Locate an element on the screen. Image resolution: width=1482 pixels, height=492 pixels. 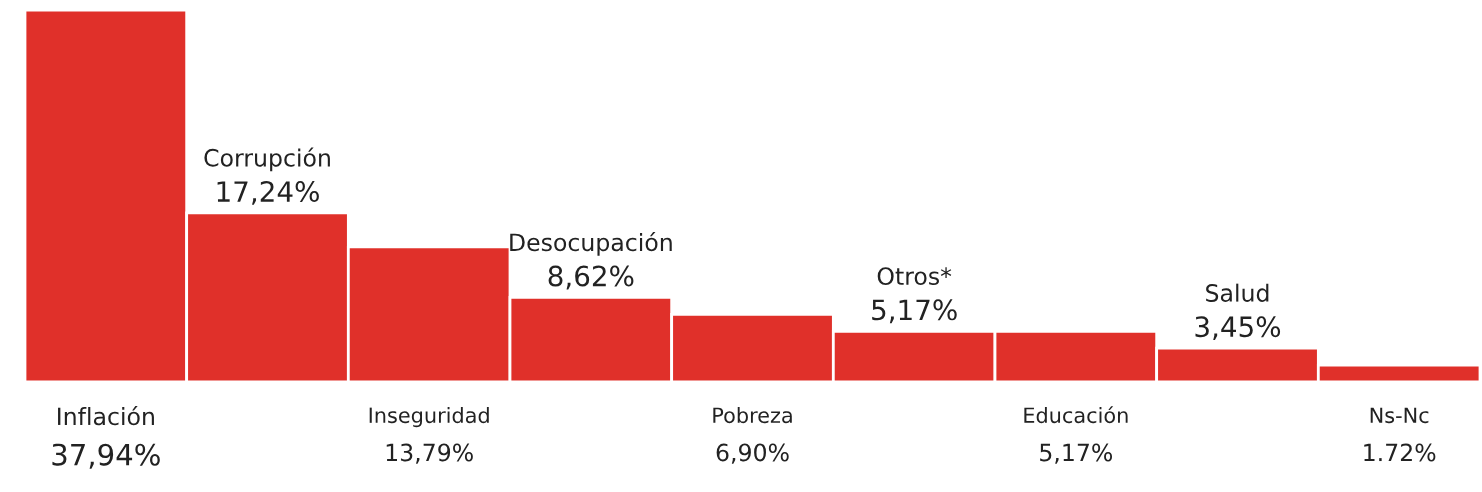
x-tick-label: Inseguridad is located at coordinates (429, 417).